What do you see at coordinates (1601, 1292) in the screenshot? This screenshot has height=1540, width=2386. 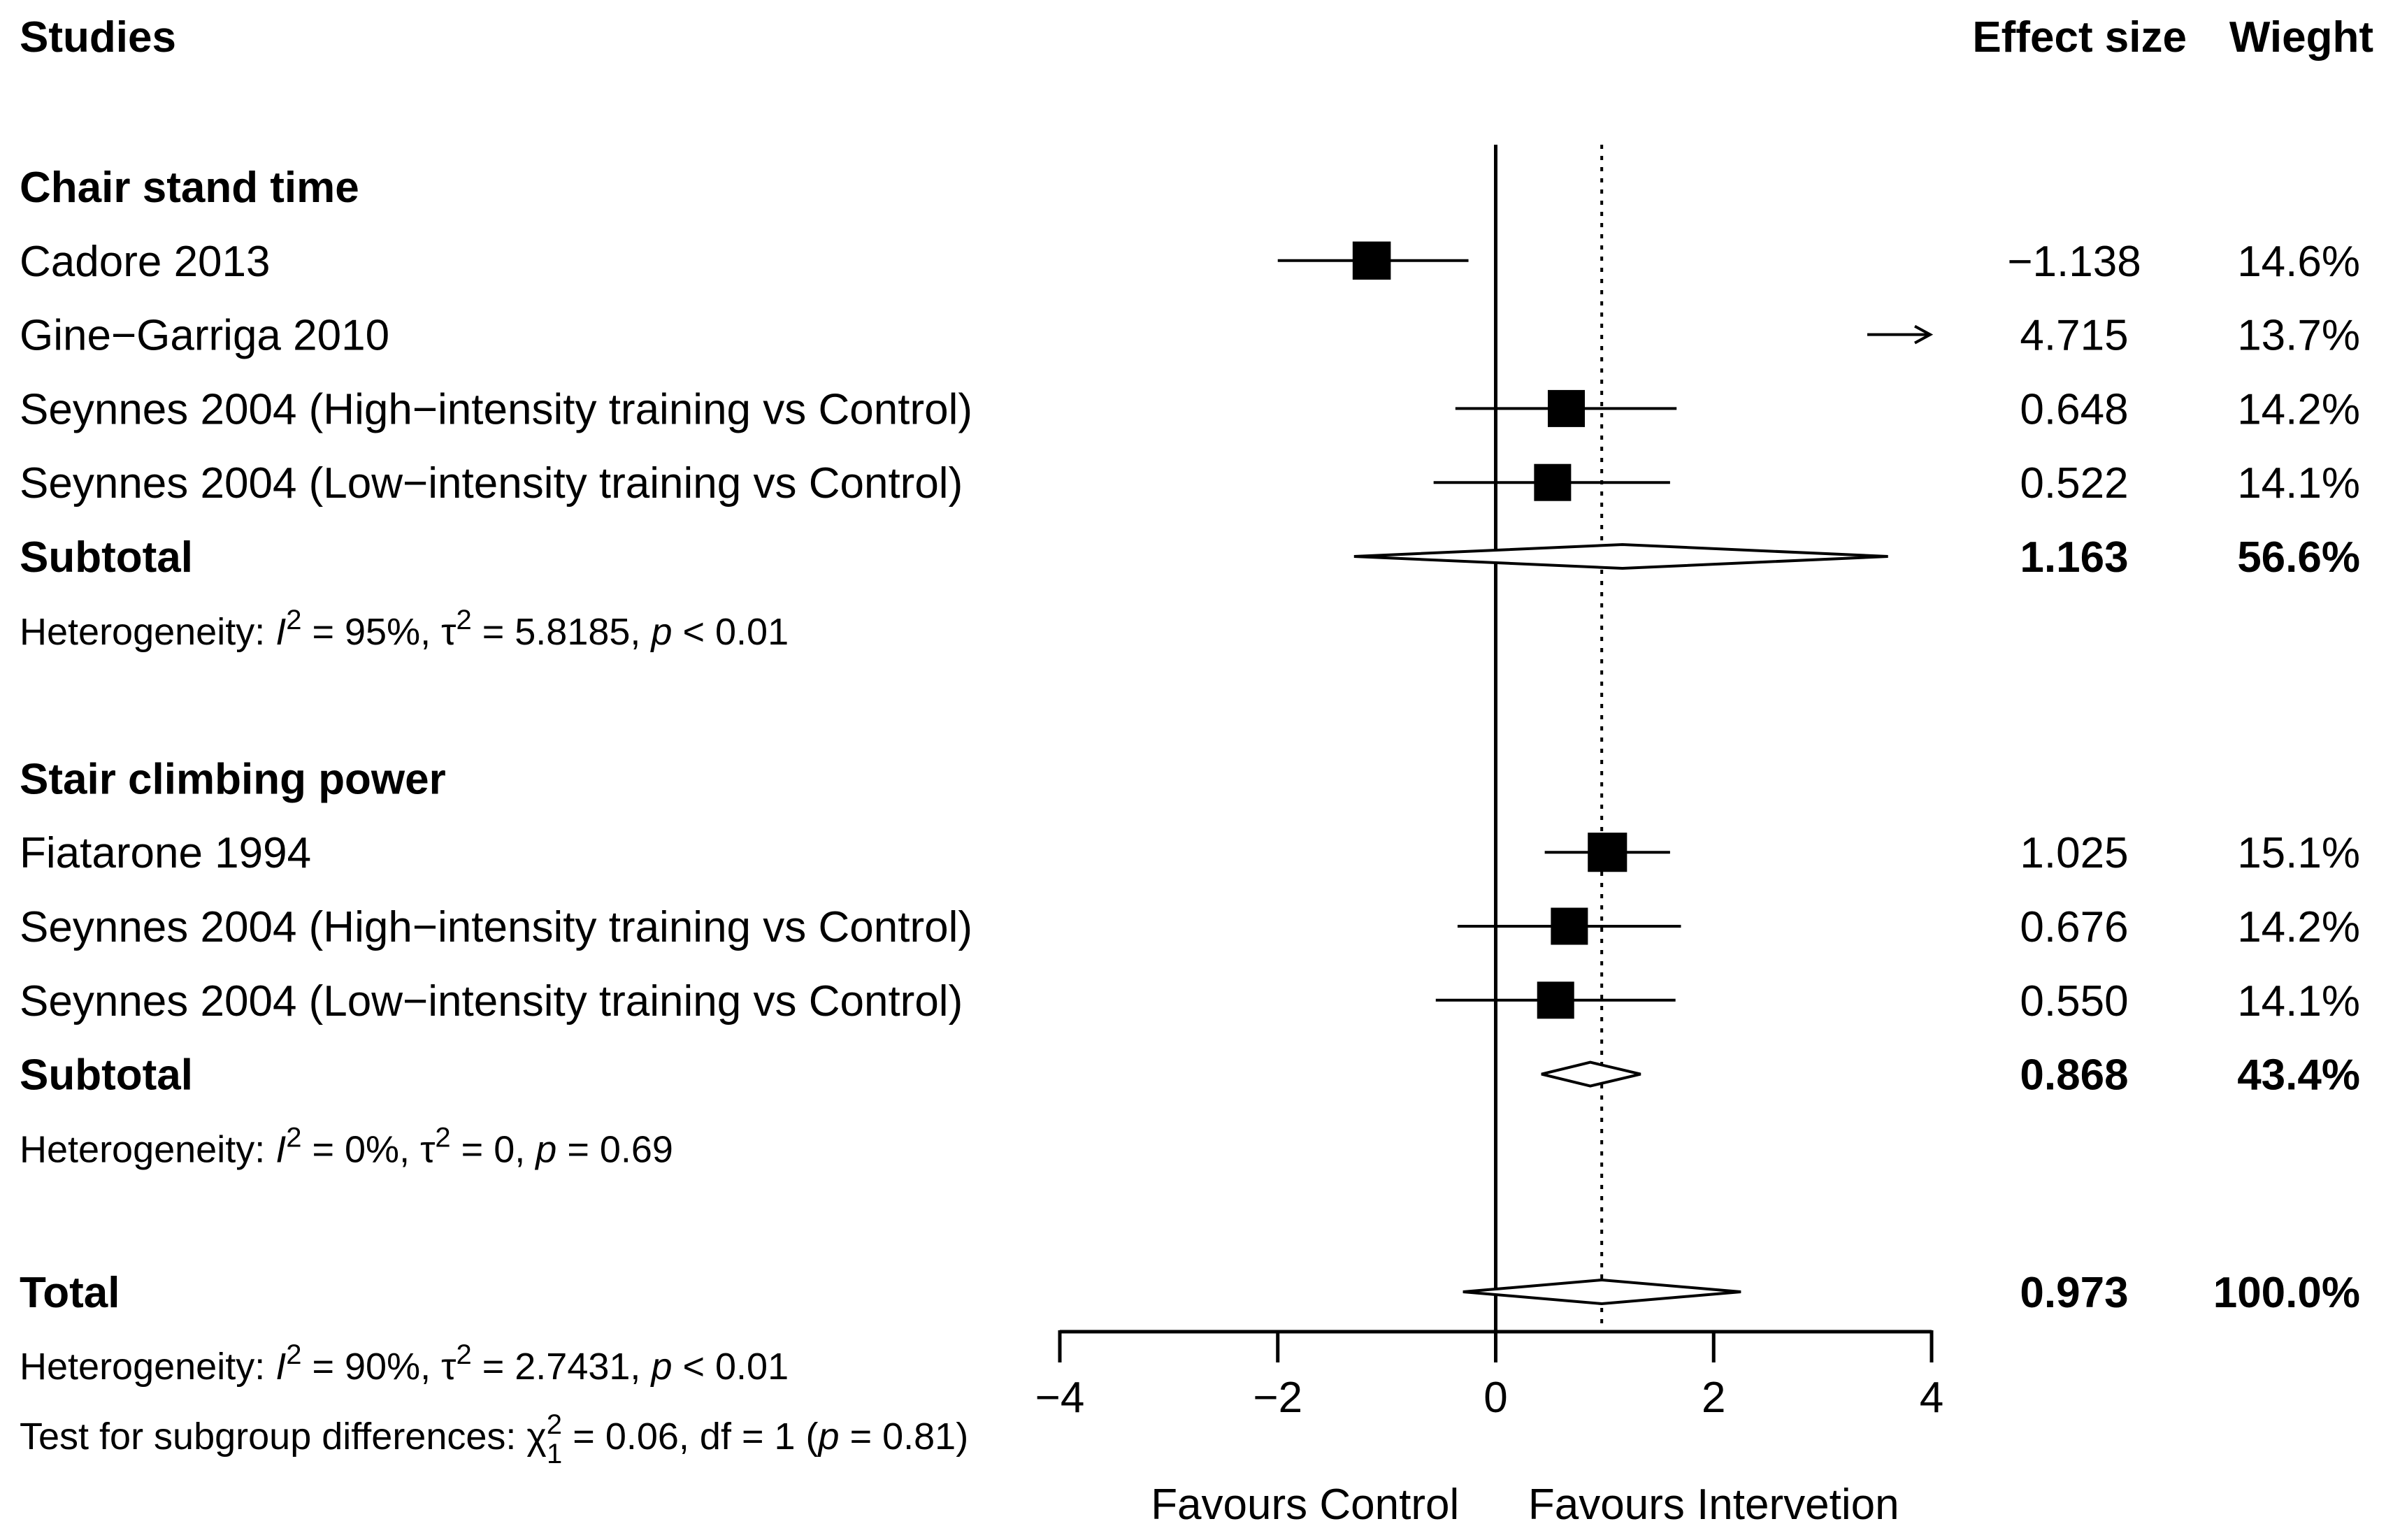 I see `total-diamond` at bounding box center [1601, 1292].